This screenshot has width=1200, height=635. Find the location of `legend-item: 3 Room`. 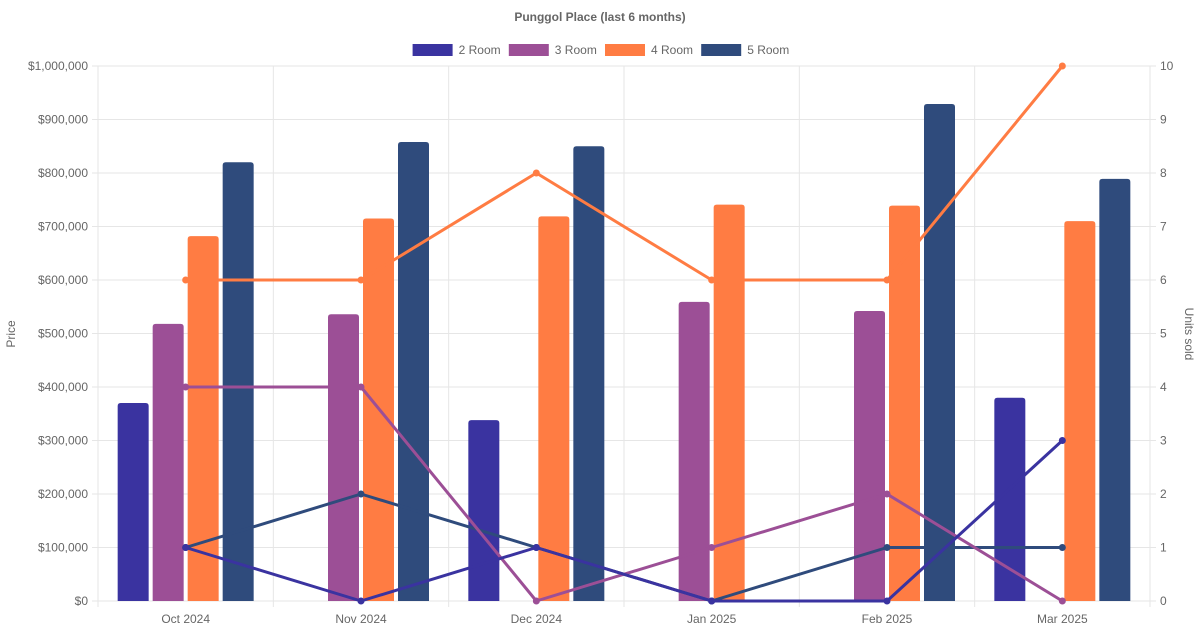

legend-item: 3 Room is located at coordinates (552, 50).